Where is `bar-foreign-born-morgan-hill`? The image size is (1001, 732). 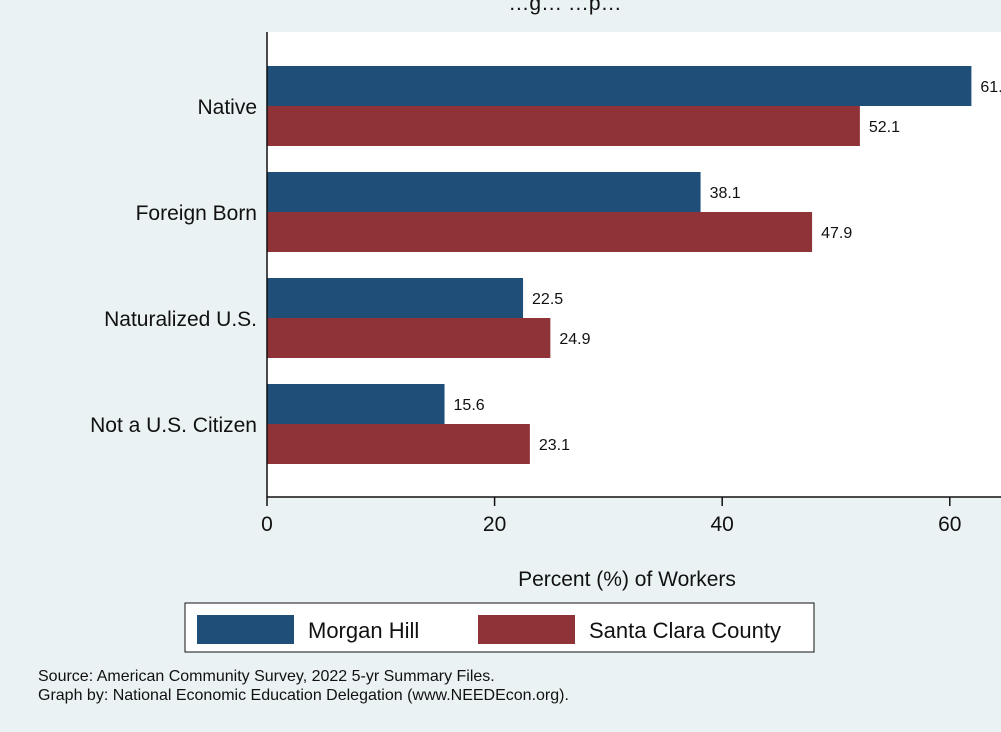 bar-foreign-born-morgan-hill is located at coordinates (484, 192).